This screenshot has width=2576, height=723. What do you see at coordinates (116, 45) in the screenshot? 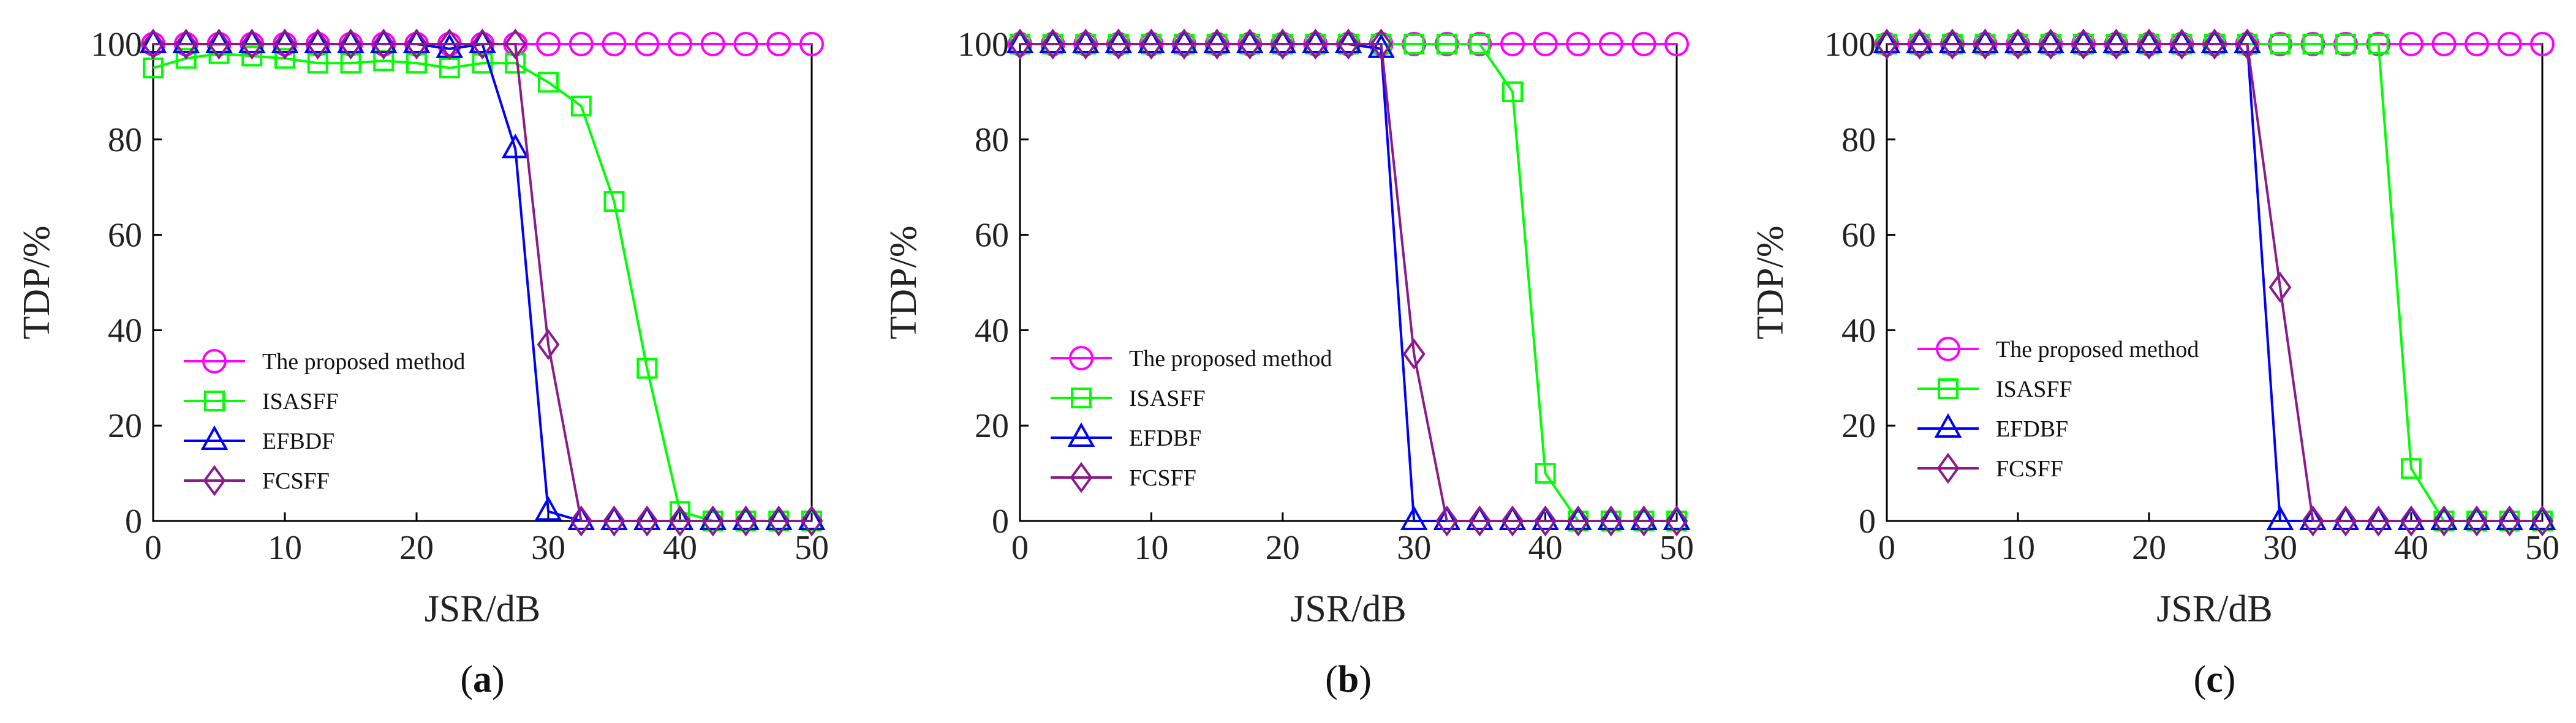
I see `y-tick-label: 100` at bounding box center [116, 45].